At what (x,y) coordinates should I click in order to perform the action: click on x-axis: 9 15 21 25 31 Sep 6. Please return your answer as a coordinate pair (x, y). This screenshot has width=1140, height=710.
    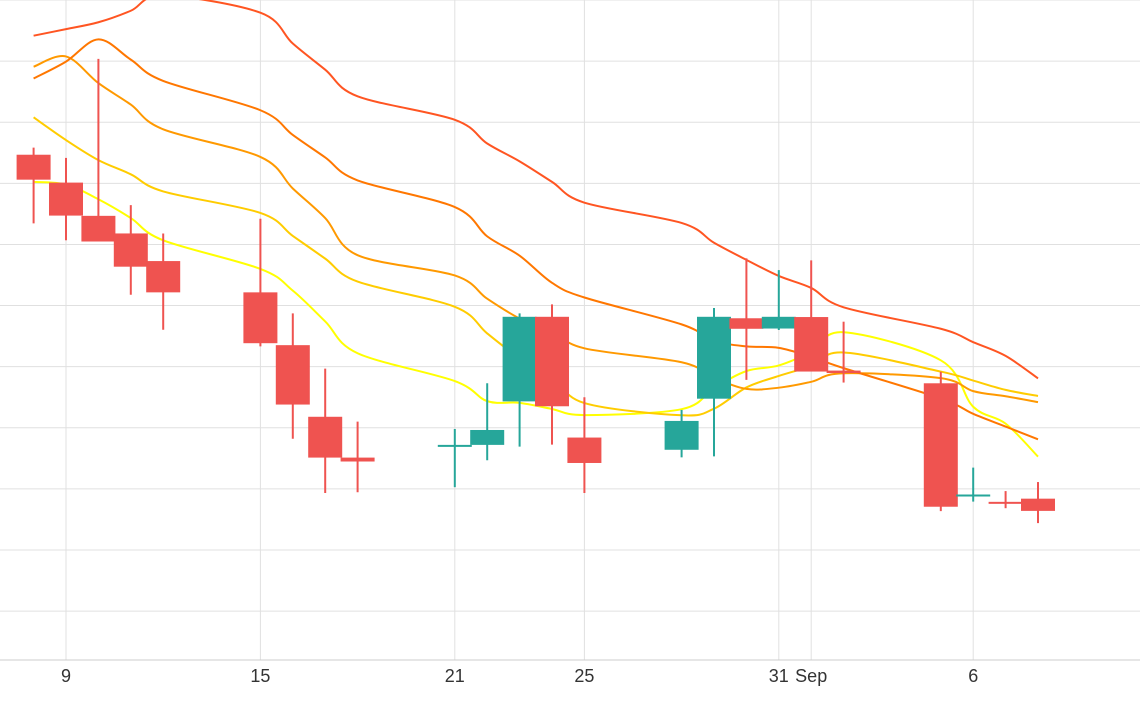
    Looking at the image, I should click on (570, 672).